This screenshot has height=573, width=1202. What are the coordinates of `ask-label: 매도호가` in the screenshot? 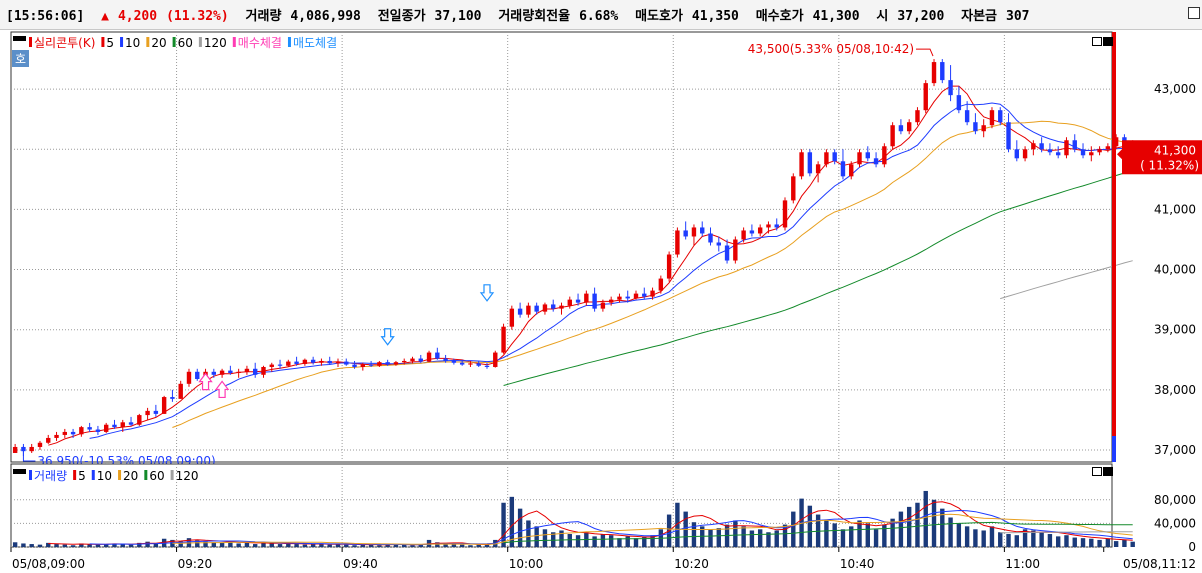 It's located at (659, 16).